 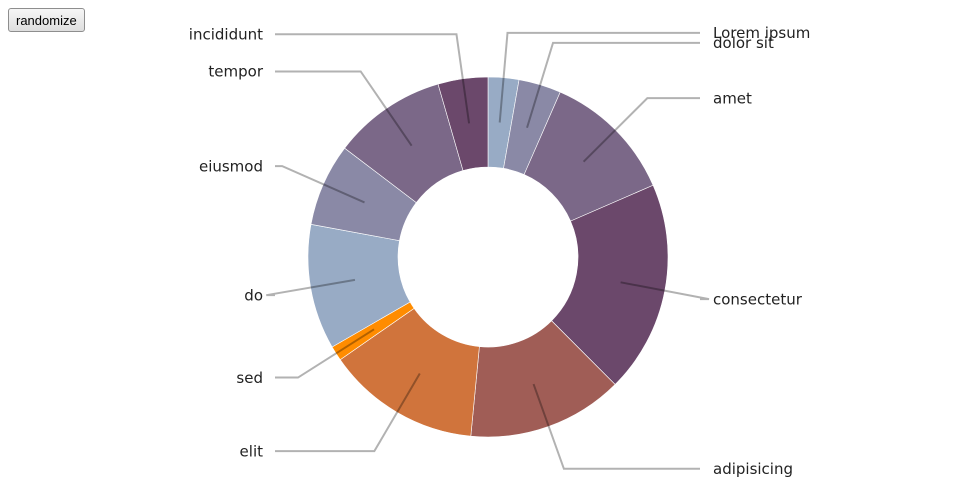 What do you see at coordinates (249, 378) in the screenshot?
I see `slice-label-sed: sed` at bounding box center [249, 378].